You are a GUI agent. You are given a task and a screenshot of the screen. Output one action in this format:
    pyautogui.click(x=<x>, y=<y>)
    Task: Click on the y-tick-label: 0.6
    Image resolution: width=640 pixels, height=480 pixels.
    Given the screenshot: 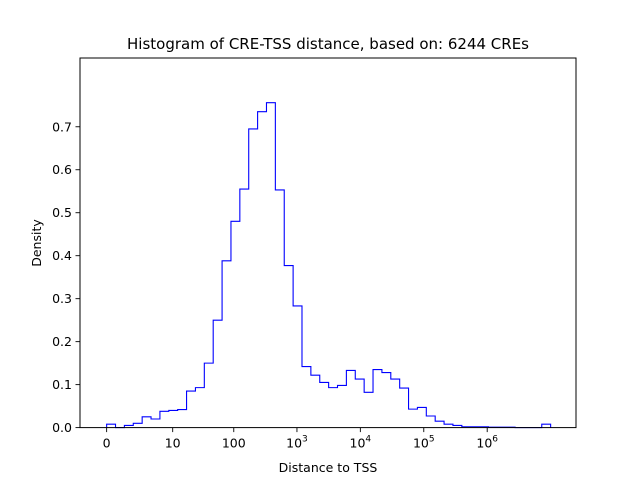 What is the action you would take?
    pyautogui.click(x=62, y=169)
    